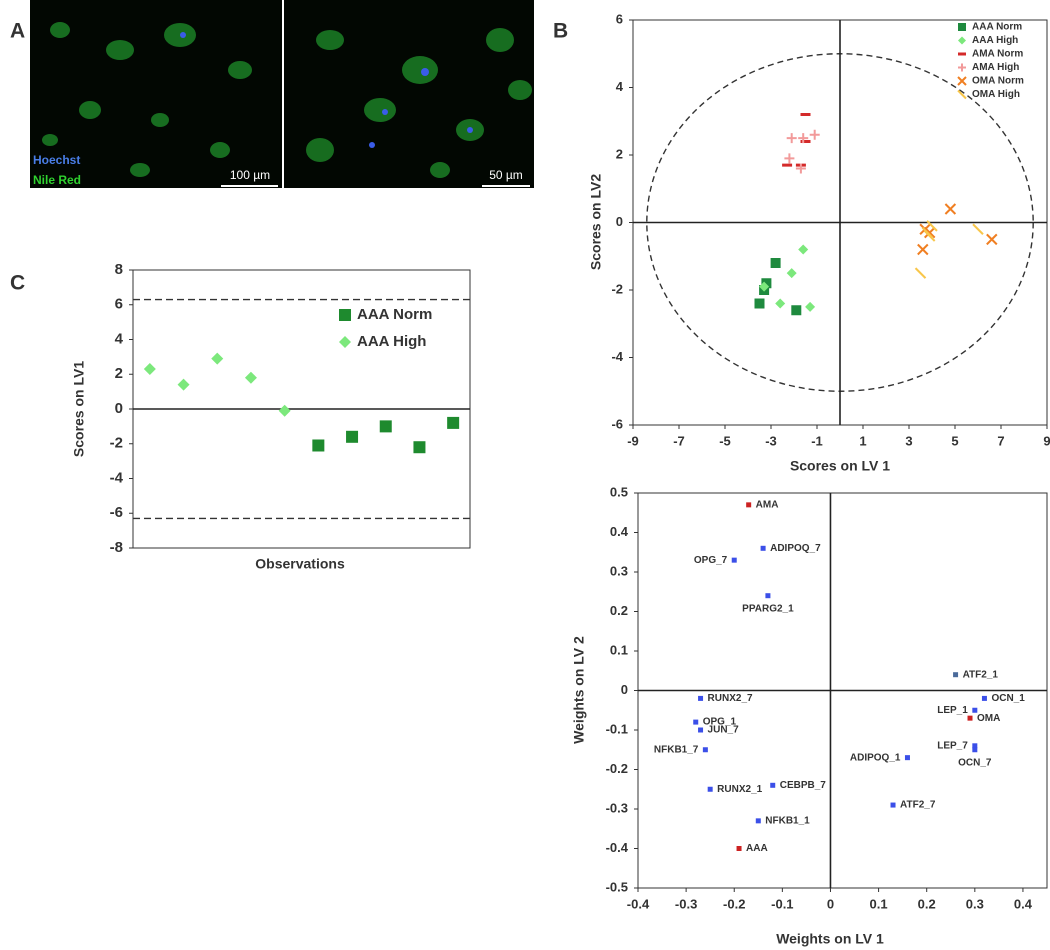 This screenshot has width=1050, height=950. Describe the element at coordinates (875, 757) in the screenshot. I see `point-label: ADIPOQ_1` at that location.